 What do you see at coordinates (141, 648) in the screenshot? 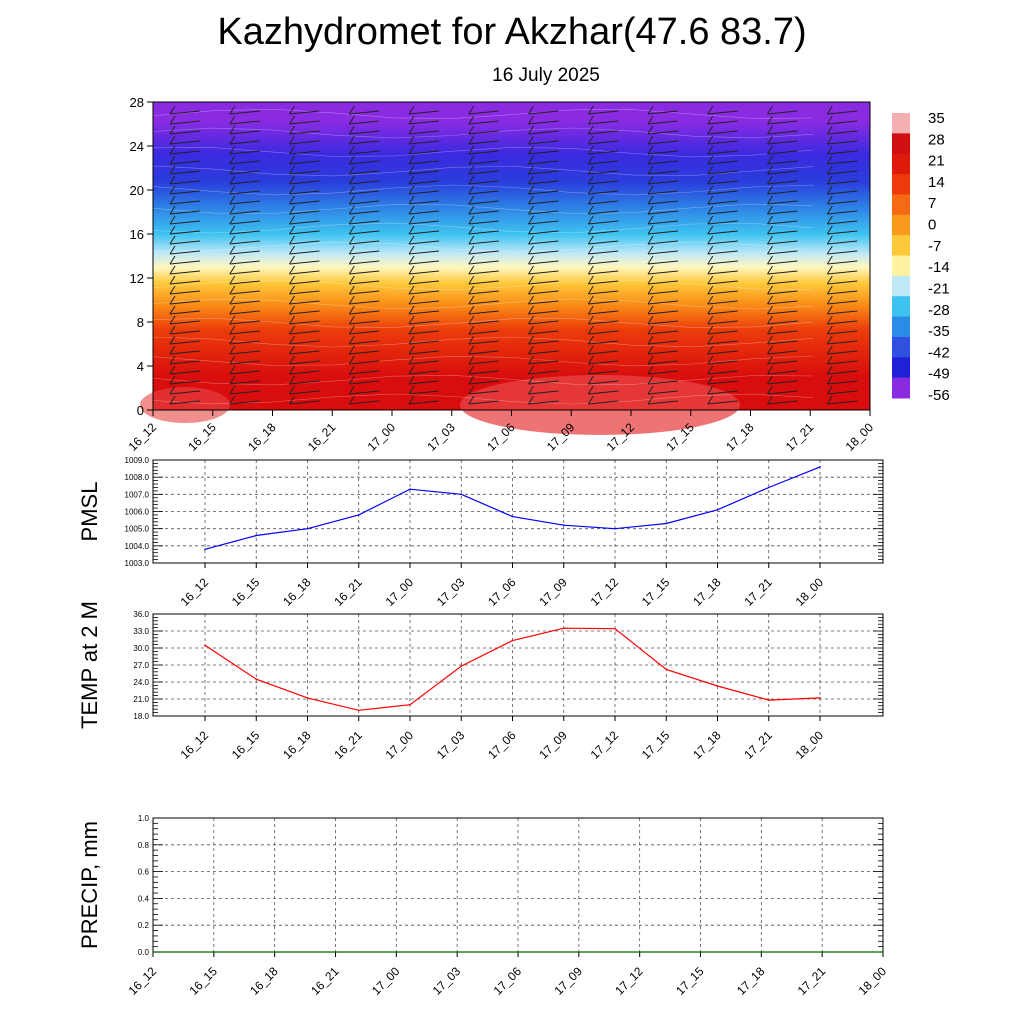
I see `y-tick-label: 30.0` at bounding box center [141, 648].